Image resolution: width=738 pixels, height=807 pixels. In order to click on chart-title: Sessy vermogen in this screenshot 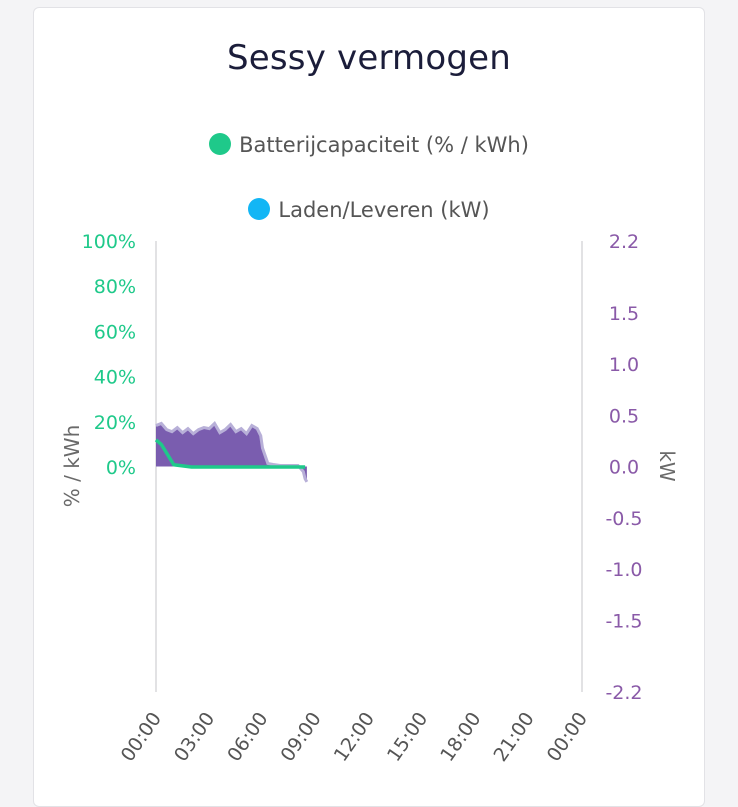, I will do `click(369, 58)`.